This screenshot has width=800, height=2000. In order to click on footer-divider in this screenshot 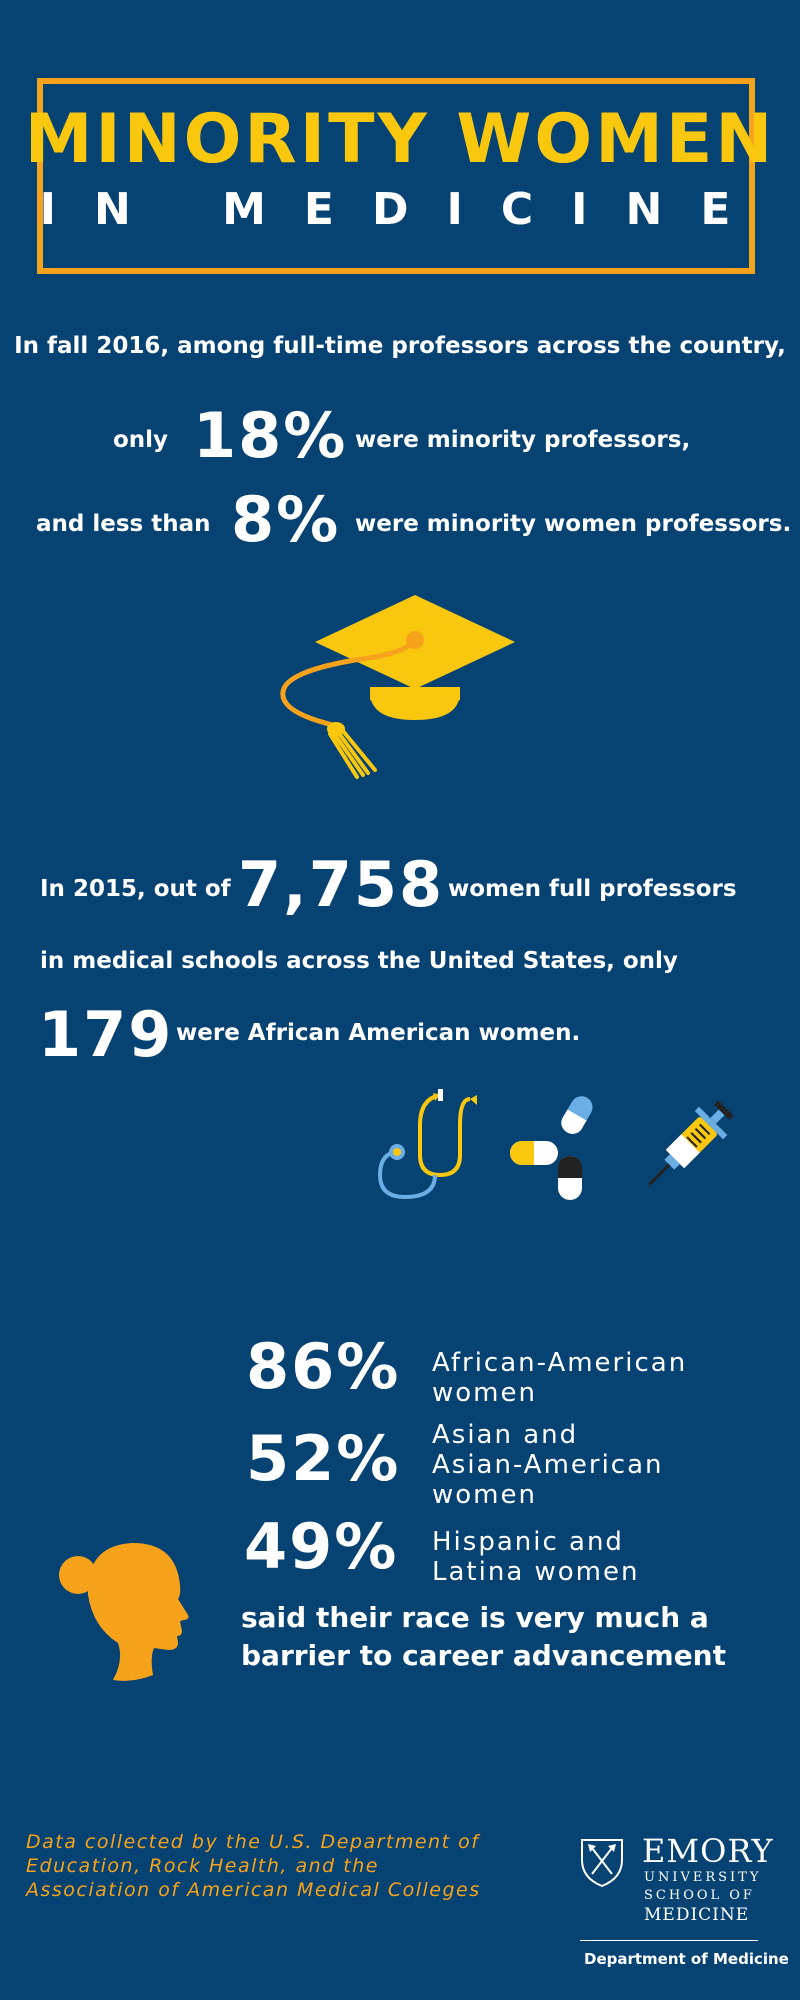, I will do `click(669, 1940)`.